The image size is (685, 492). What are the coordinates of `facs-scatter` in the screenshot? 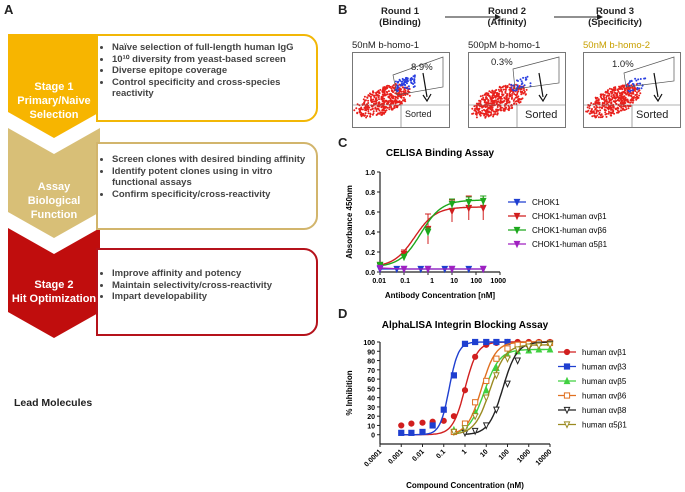 It's located at (401, 91).